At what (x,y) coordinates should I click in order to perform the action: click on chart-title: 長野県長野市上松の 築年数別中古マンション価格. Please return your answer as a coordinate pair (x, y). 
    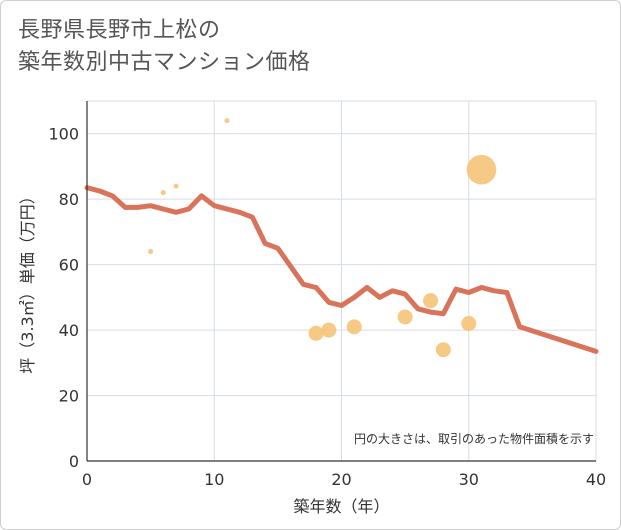
    Looking at the image, I should click on (164, 47).